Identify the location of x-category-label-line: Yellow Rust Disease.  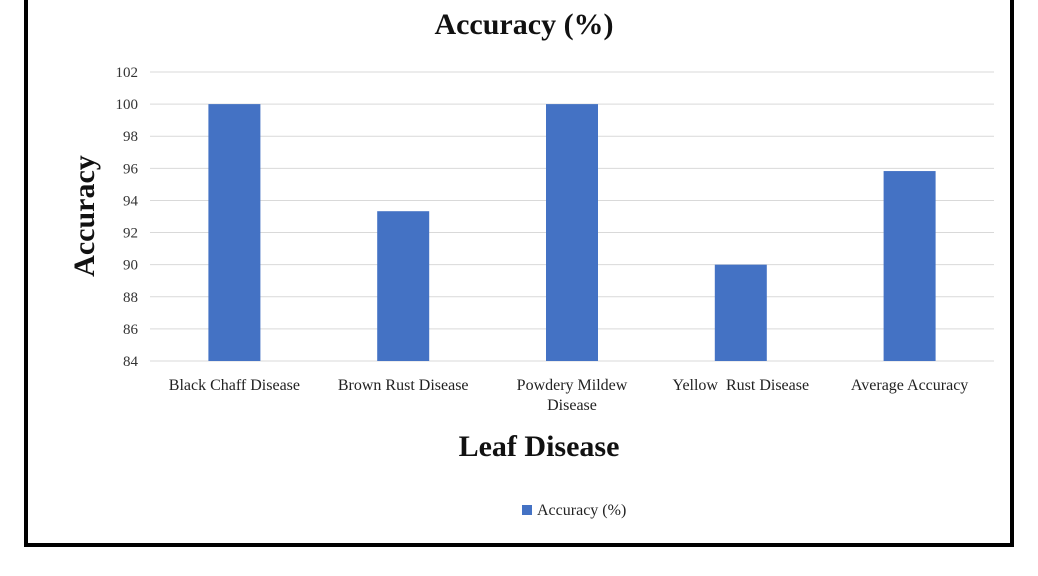
(740, 385).